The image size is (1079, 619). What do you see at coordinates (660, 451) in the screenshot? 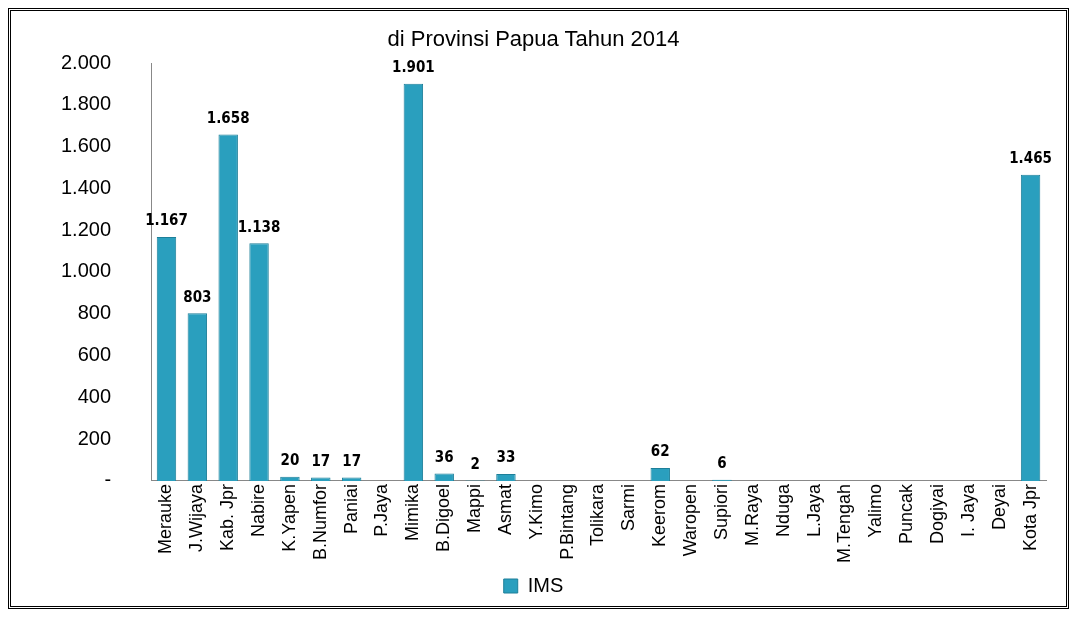
I see `data-label: 62` at bounding box center [660, 451].